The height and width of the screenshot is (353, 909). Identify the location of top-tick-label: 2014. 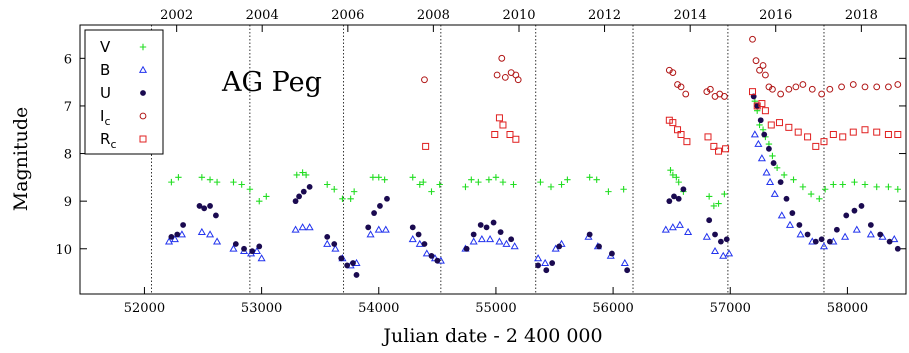
(690, 15).